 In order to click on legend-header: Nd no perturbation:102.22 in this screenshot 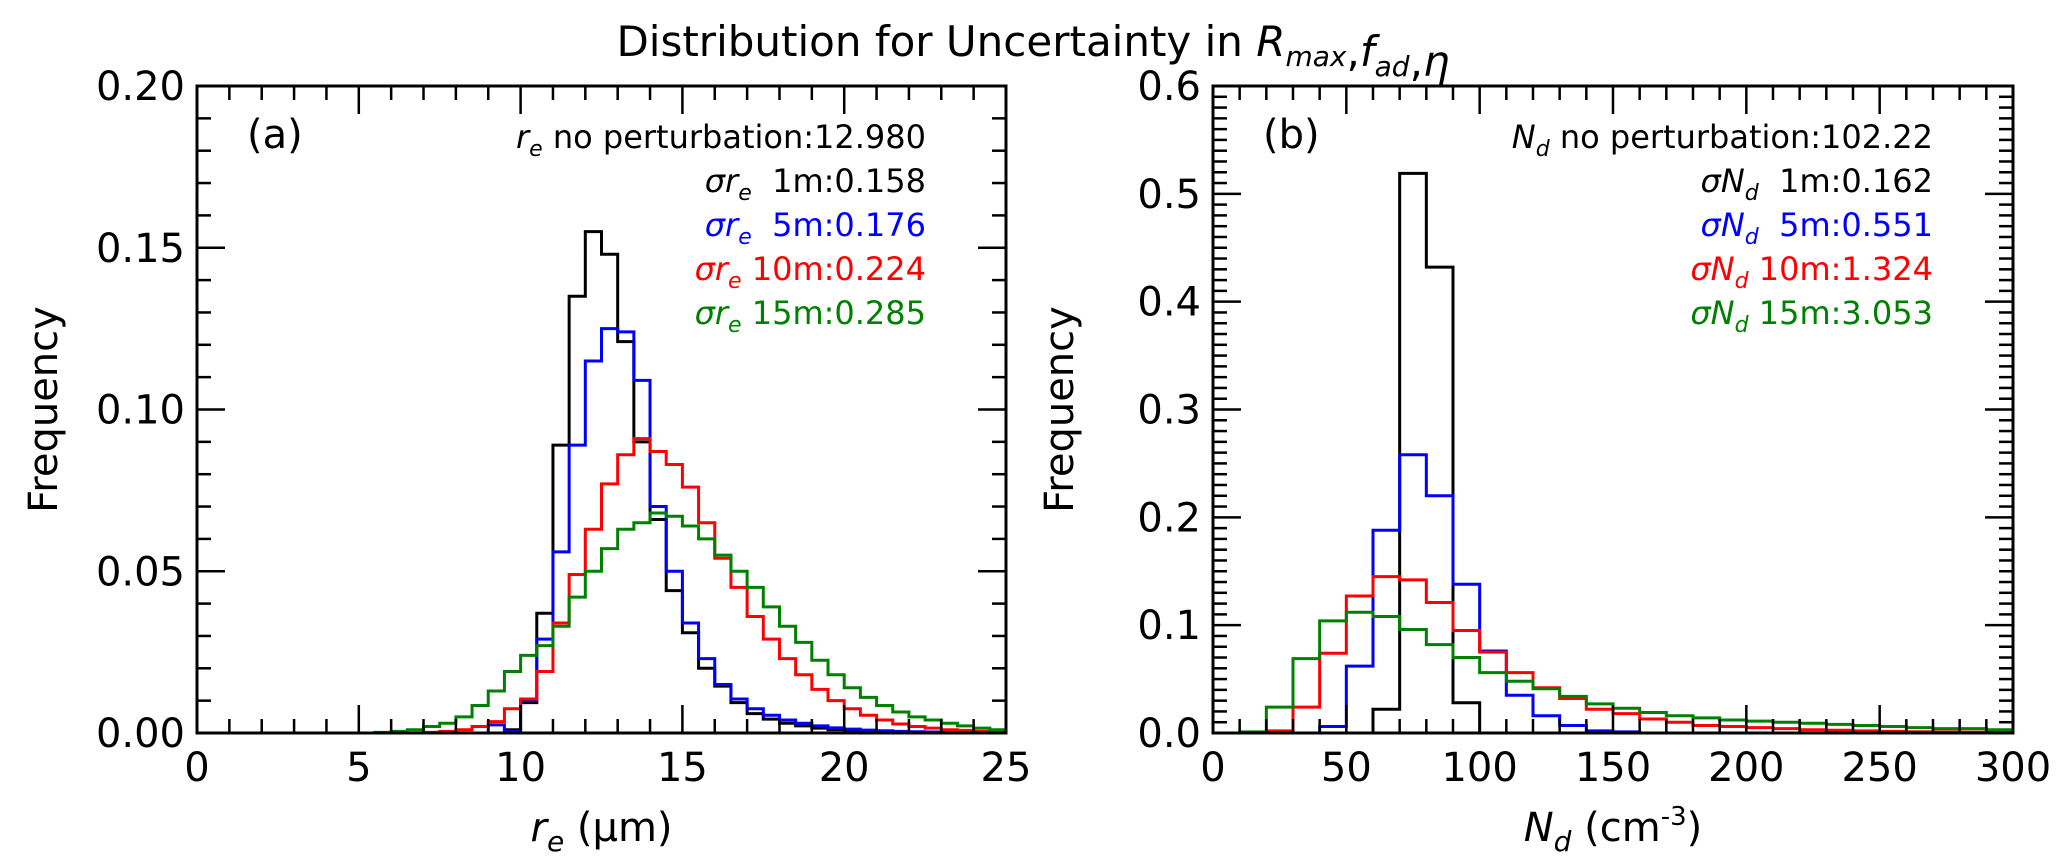, I will do `click(1722, 140)`.